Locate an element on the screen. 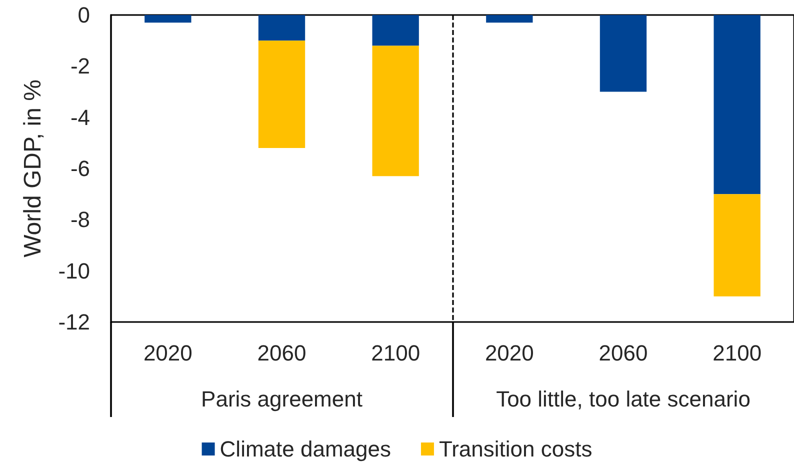  text: Paris agreement is located at coordinates (281, 399).